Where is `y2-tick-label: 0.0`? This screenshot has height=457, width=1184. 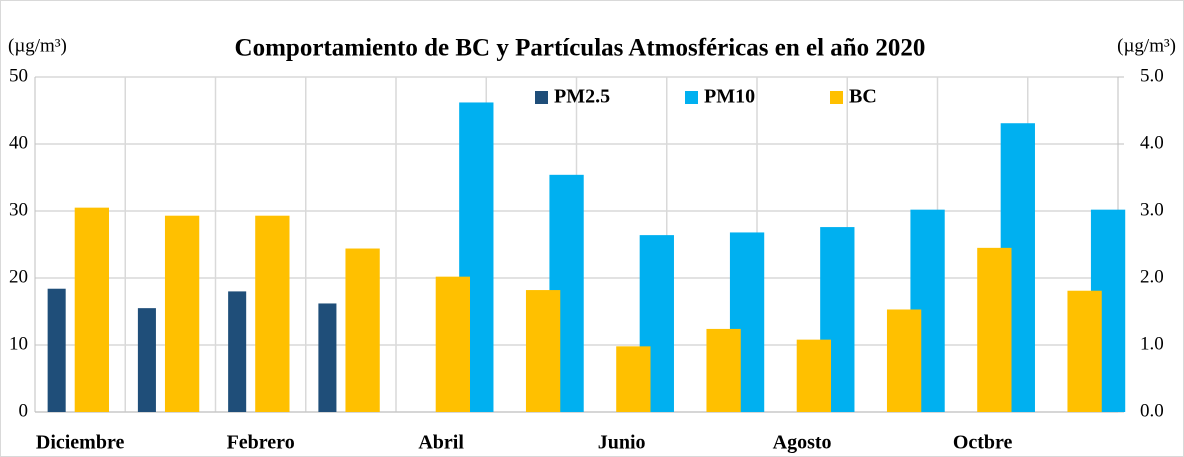 y2-tick-label: 0.0 is located at coordinates (1152, 410).